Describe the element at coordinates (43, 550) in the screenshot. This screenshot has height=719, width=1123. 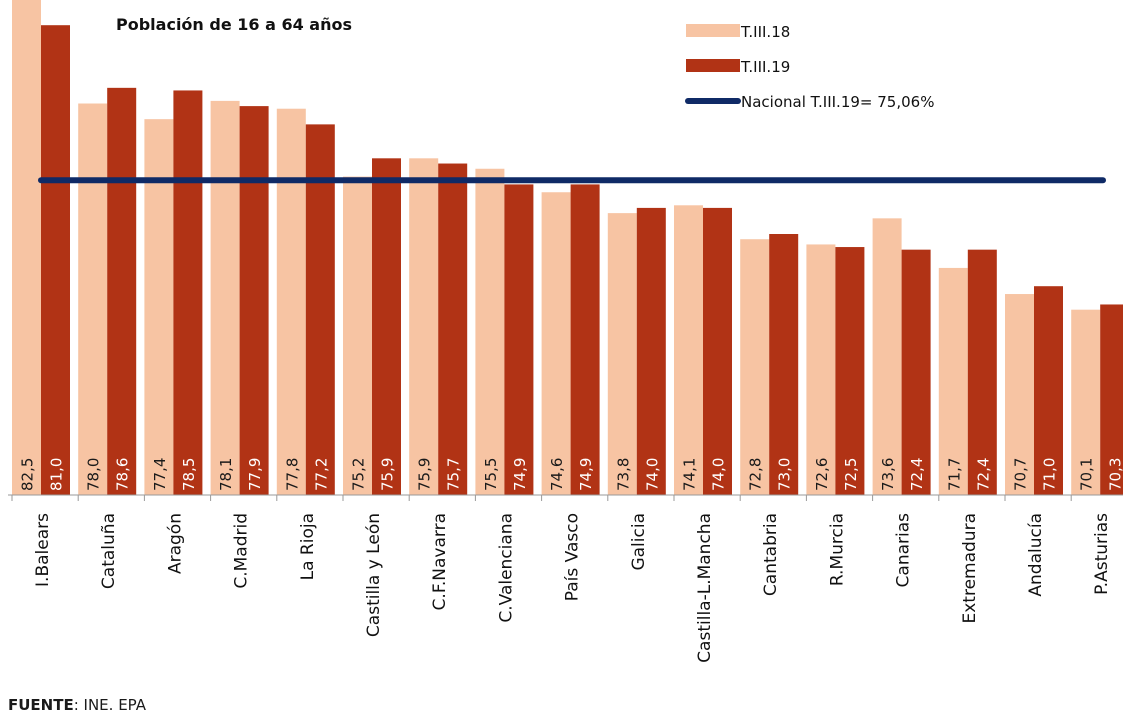
I see `category-label: I.Balears` at that location.